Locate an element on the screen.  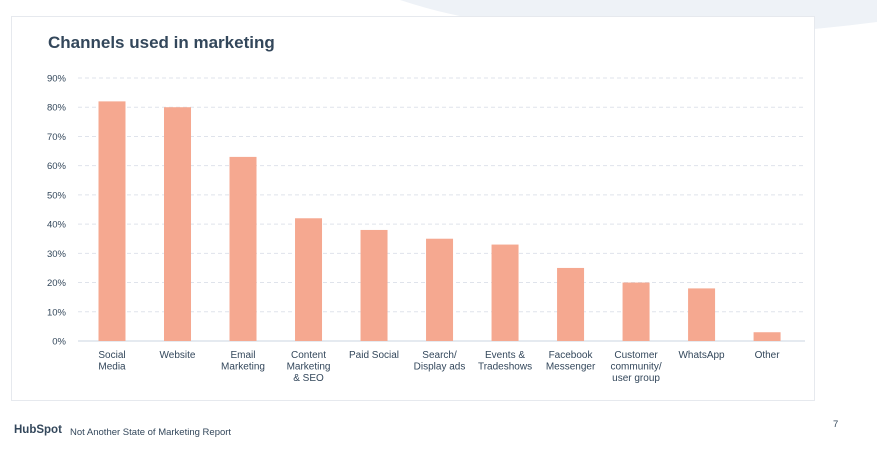
x-tick-label: & SEO is located at coordinates (308, 378).